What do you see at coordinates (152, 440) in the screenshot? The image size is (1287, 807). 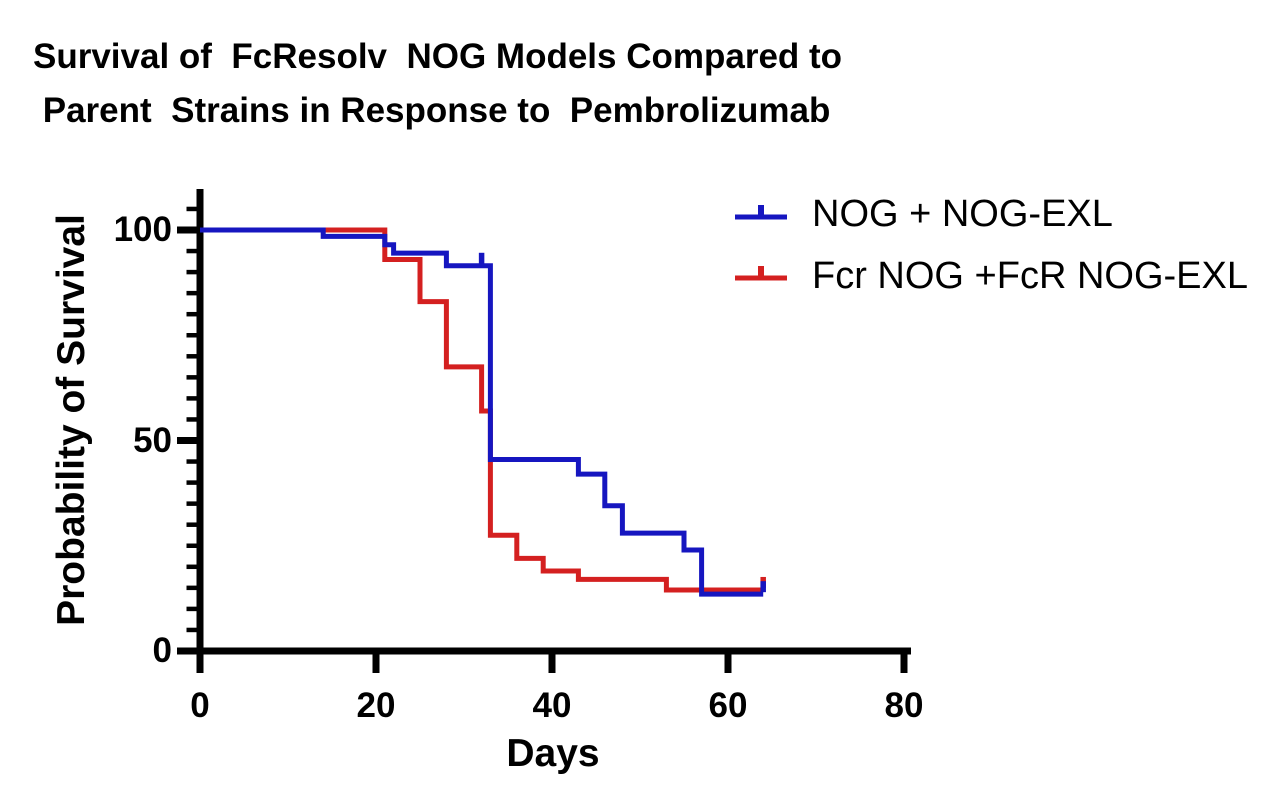 I see `y-tick-label-50: 50` at bounding box center [152, 440].